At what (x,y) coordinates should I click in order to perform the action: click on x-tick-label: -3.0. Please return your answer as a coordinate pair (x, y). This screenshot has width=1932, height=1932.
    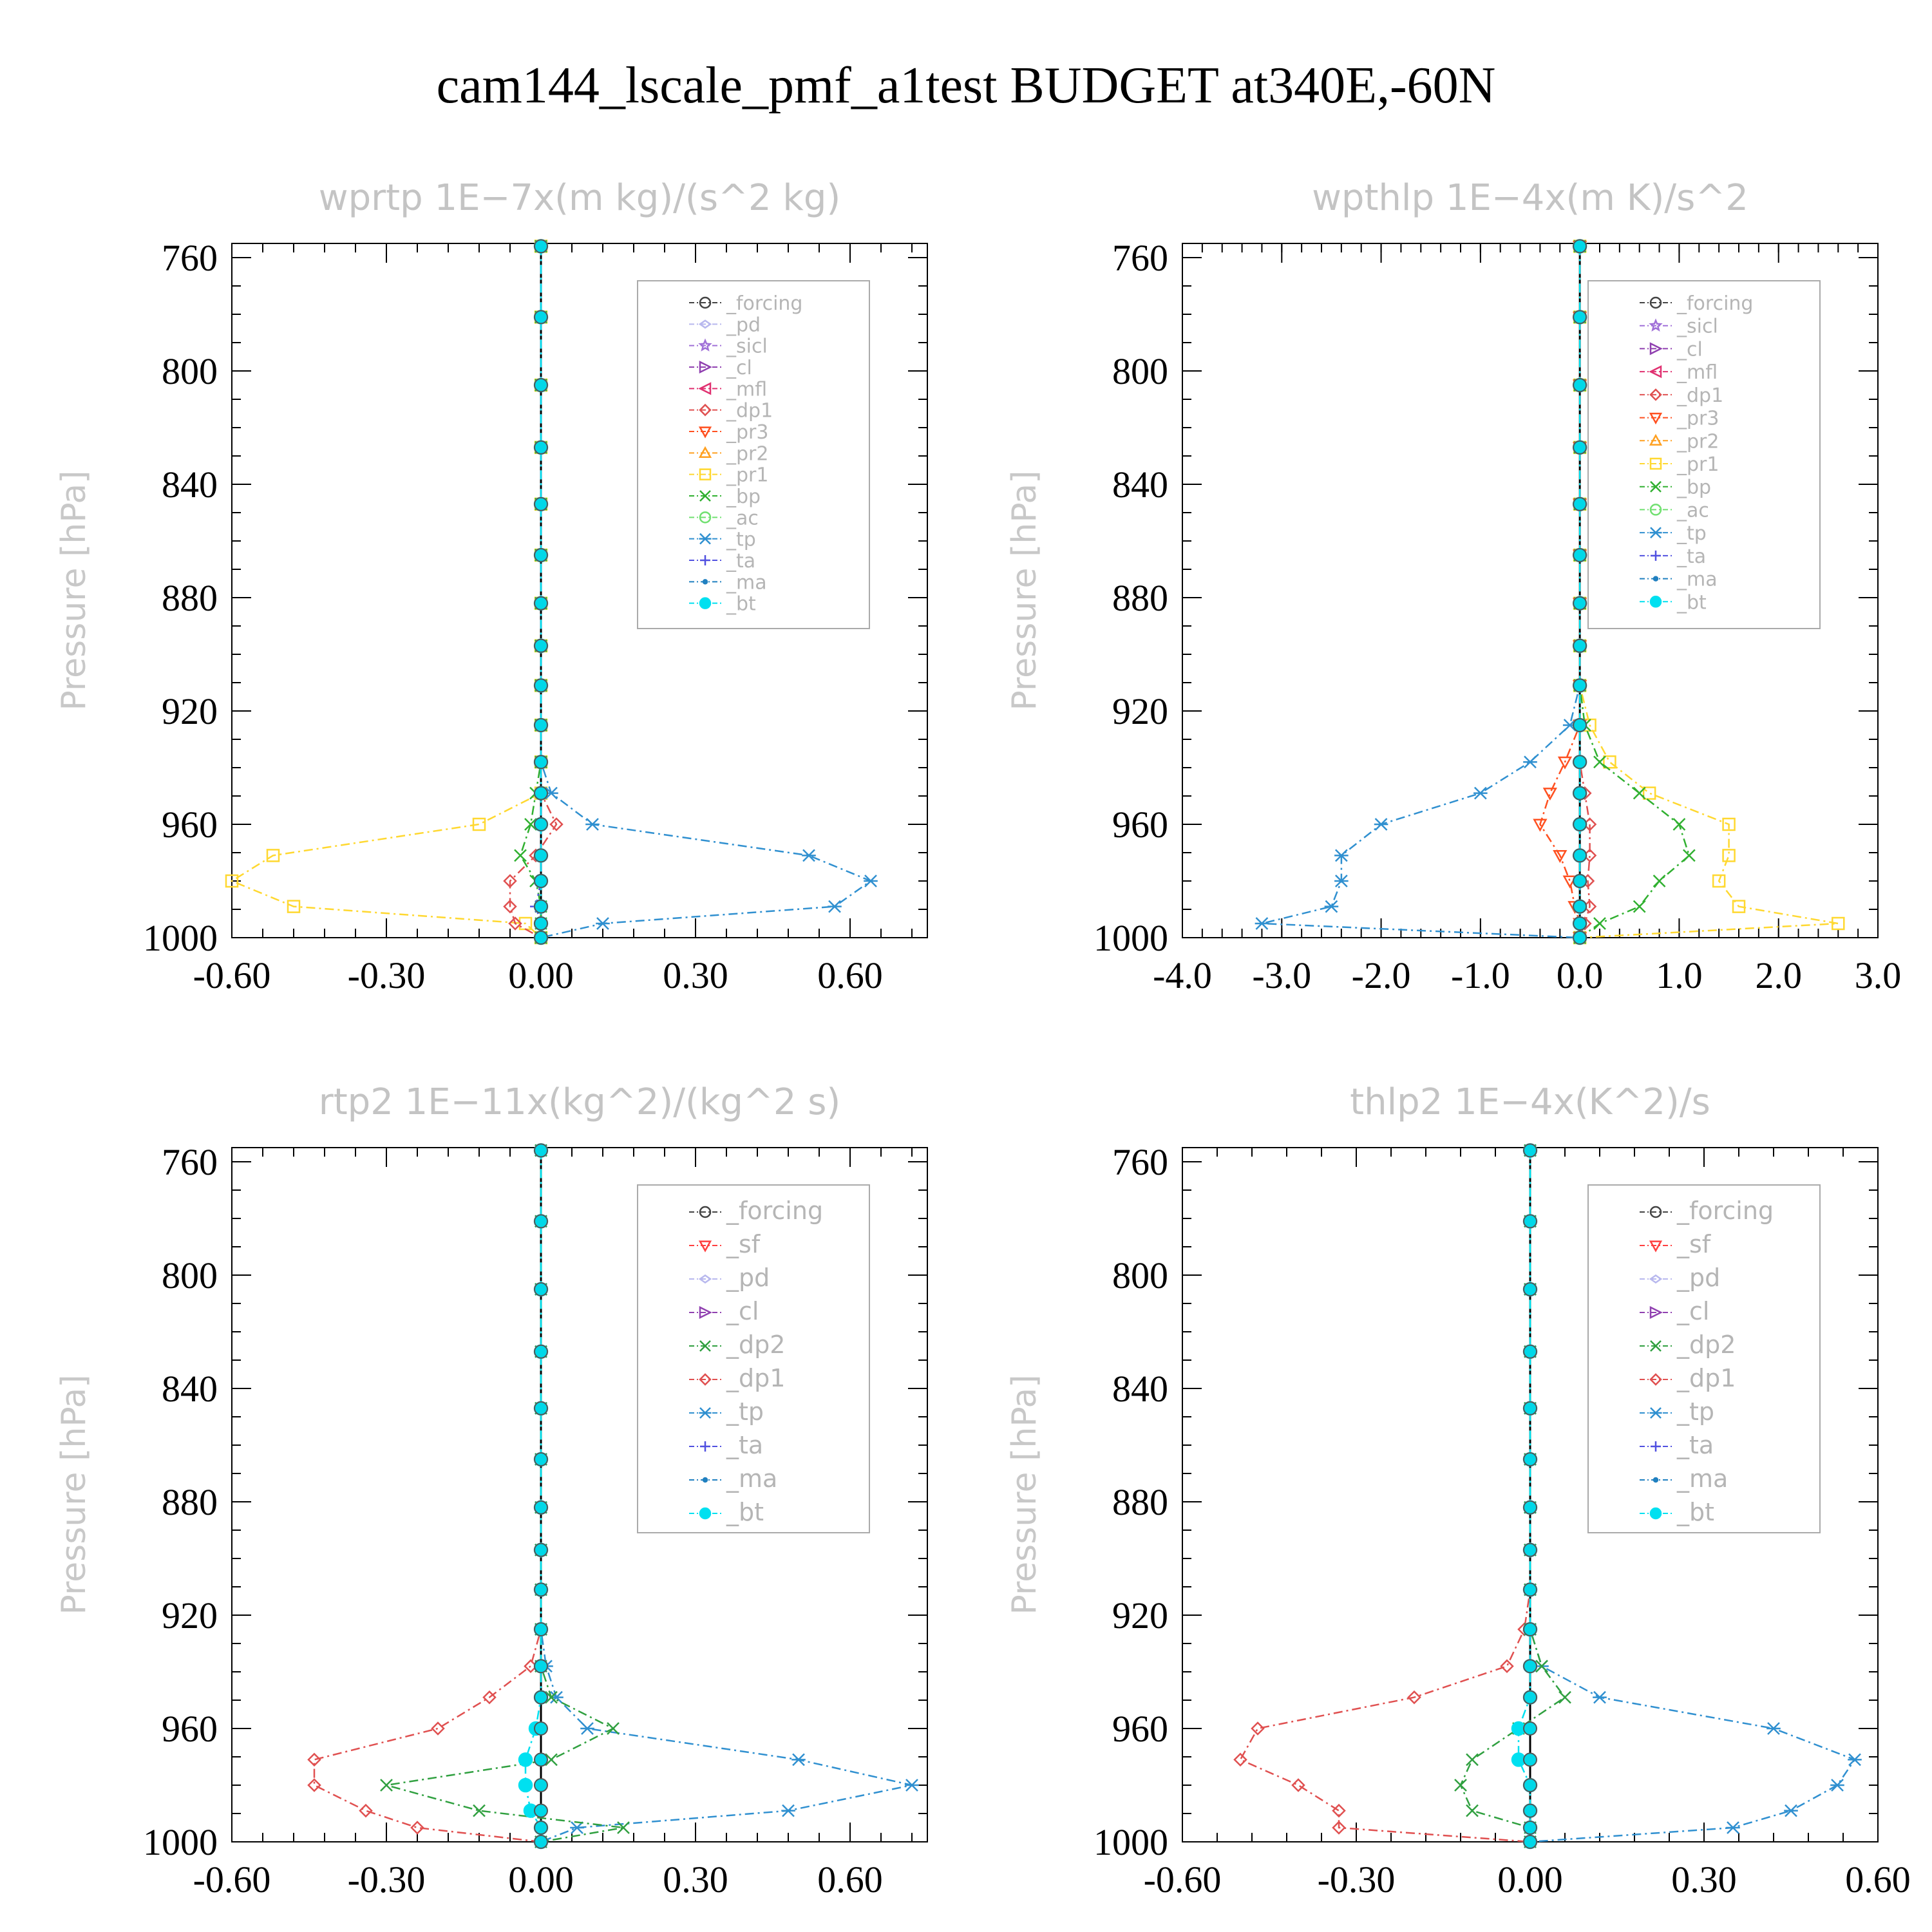
    Looking at the image, I should click on (1282, 975).